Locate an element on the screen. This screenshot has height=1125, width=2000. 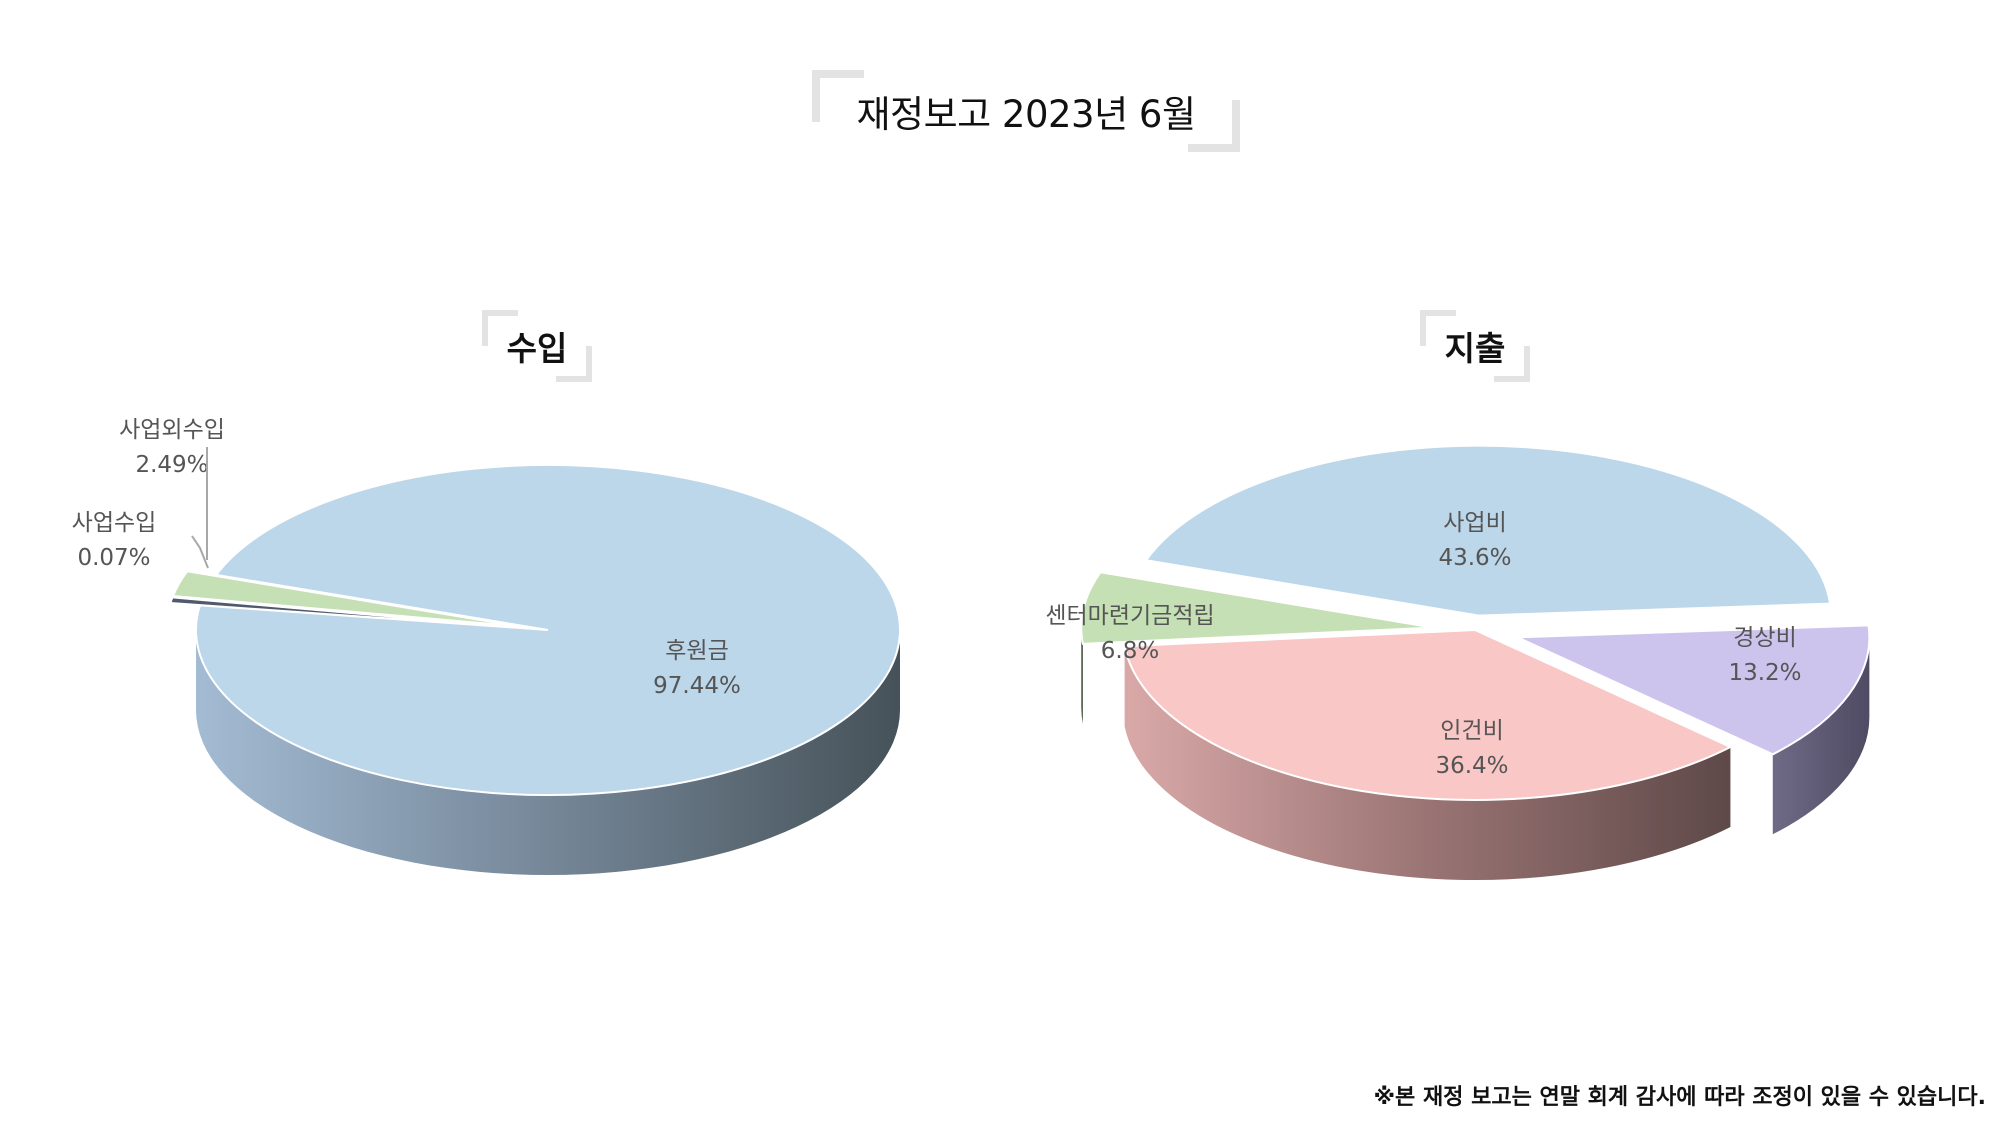
main-title-text: 재정보고 2023년 6월 is located at coordinates (1026, 114).